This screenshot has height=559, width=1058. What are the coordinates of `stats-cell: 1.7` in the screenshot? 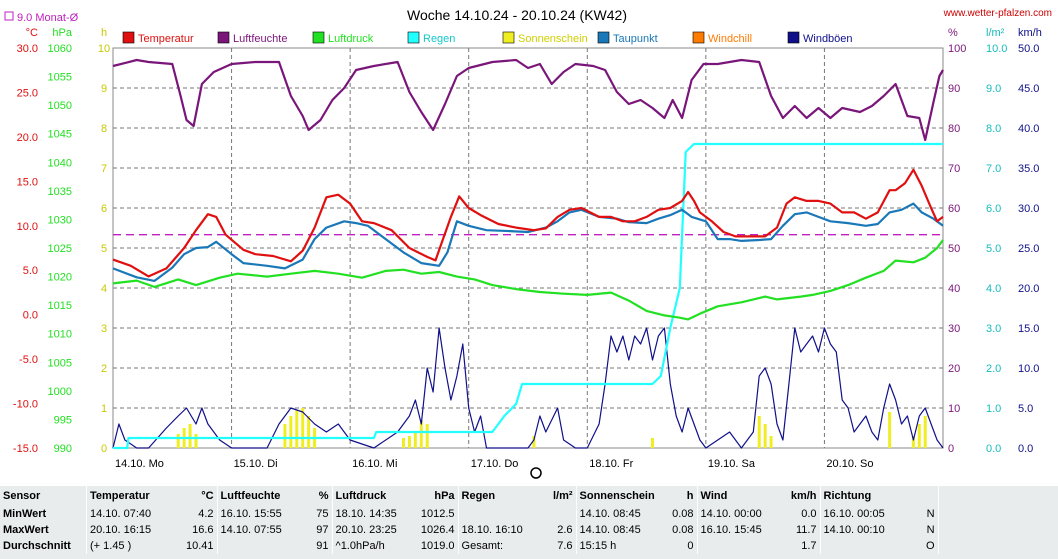 It's located at (809, 546).